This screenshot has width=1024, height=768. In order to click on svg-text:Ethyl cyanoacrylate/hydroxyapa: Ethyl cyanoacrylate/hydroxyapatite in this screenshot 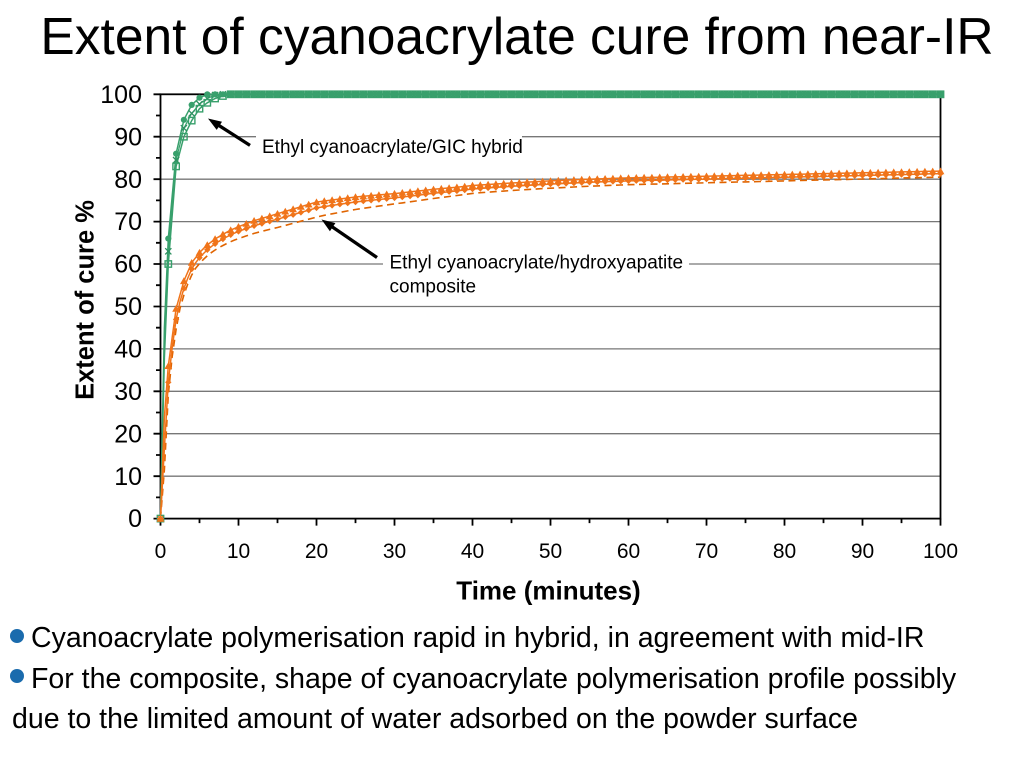, I will do `click(537, 263)`.